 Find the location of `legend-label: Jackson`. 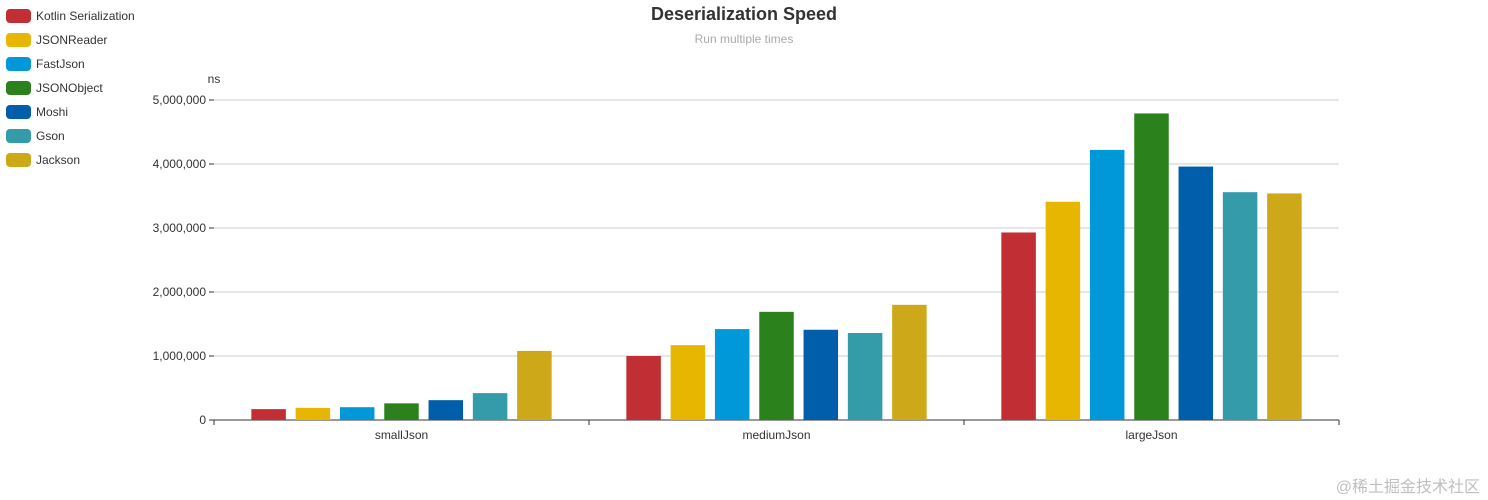

legend-label: Jackson is located at coordinates (58, 160).